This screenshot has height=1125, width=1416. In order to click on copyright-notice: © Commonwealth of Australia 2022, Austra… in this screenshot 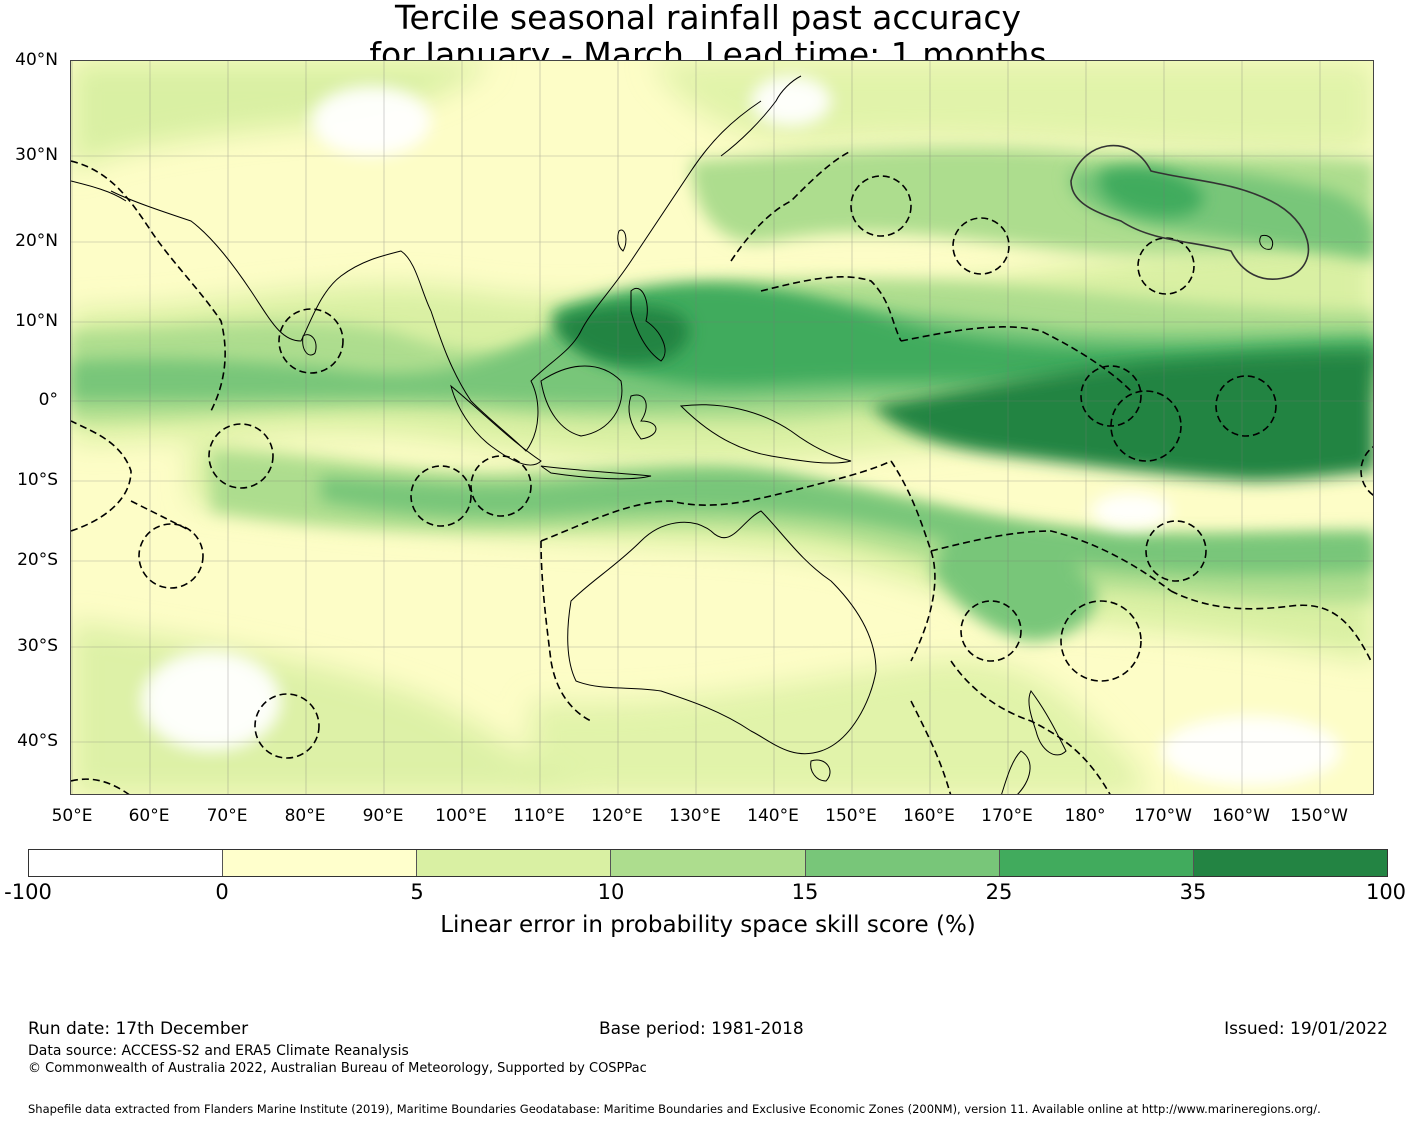, I will do `click(337, 1068)`.